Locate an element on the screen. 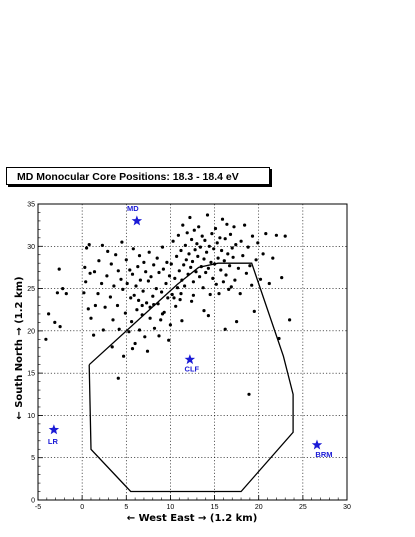 Image resolution: width=415 pixels, height=537 pixels. x-tick-label: 25 is located at coordinates (303, 507).